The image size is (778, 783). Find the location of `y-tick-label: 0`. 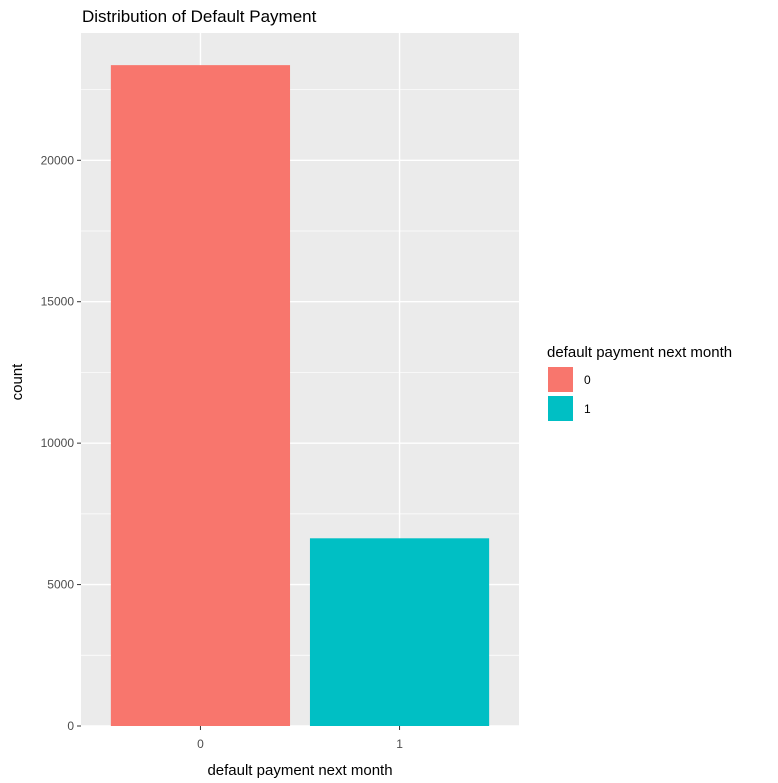

y-tick-label: 0 is located at coordinates (70, 726).